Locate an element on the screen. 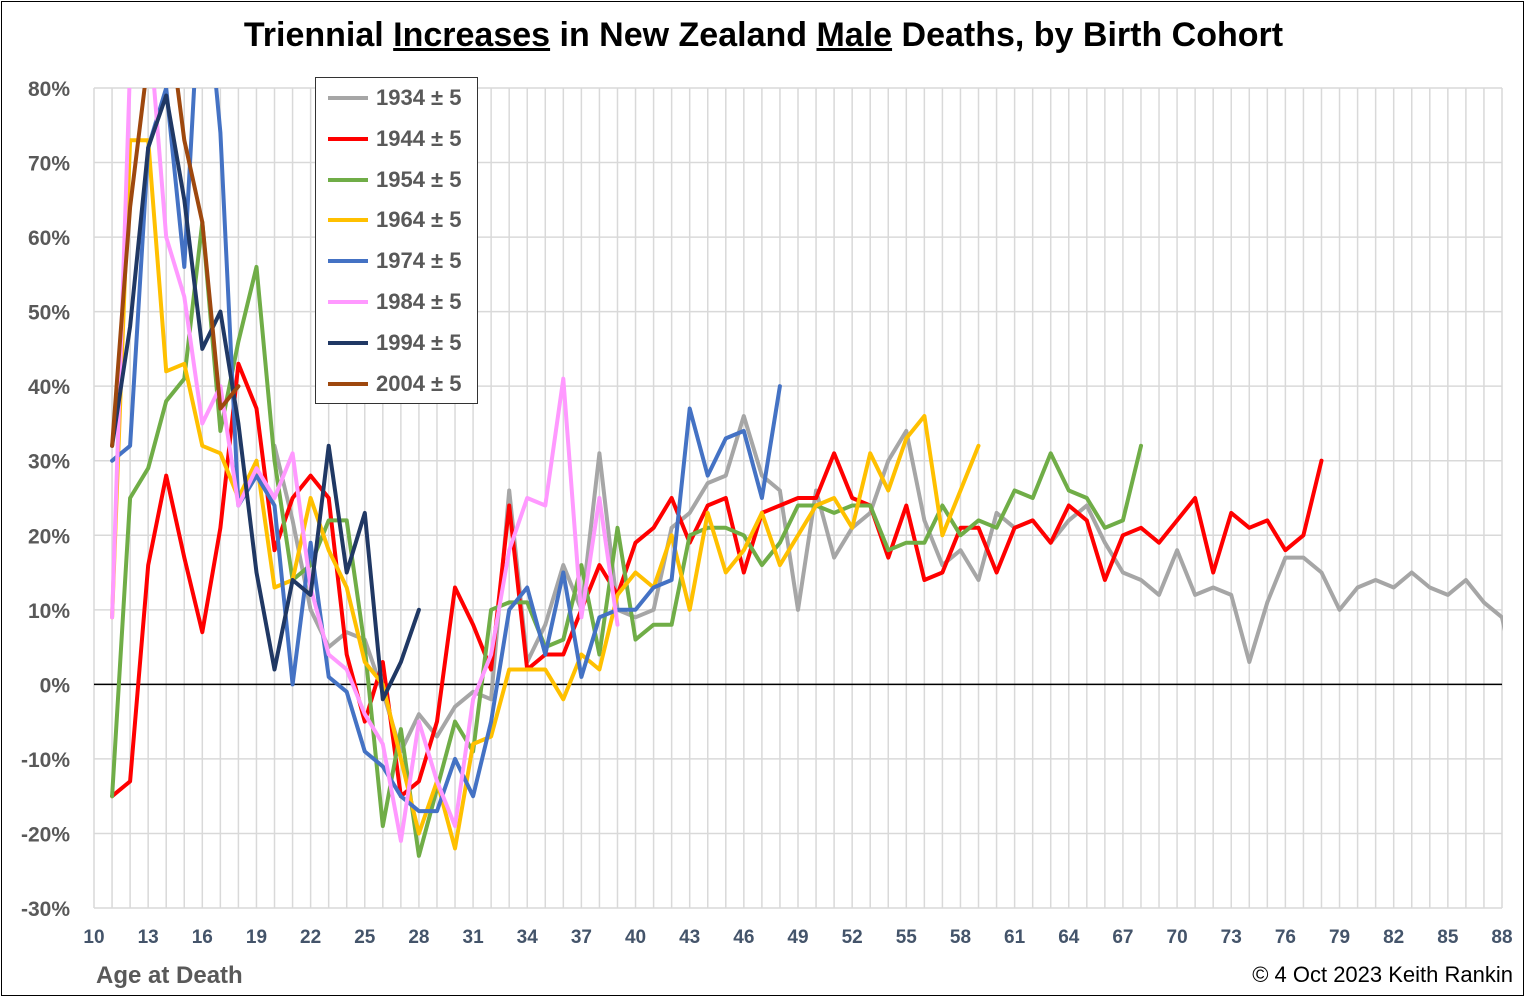 The width and height of the screenshot is (1527, 999). x-tick-label: 73 is located at coordinates (1231, 937).